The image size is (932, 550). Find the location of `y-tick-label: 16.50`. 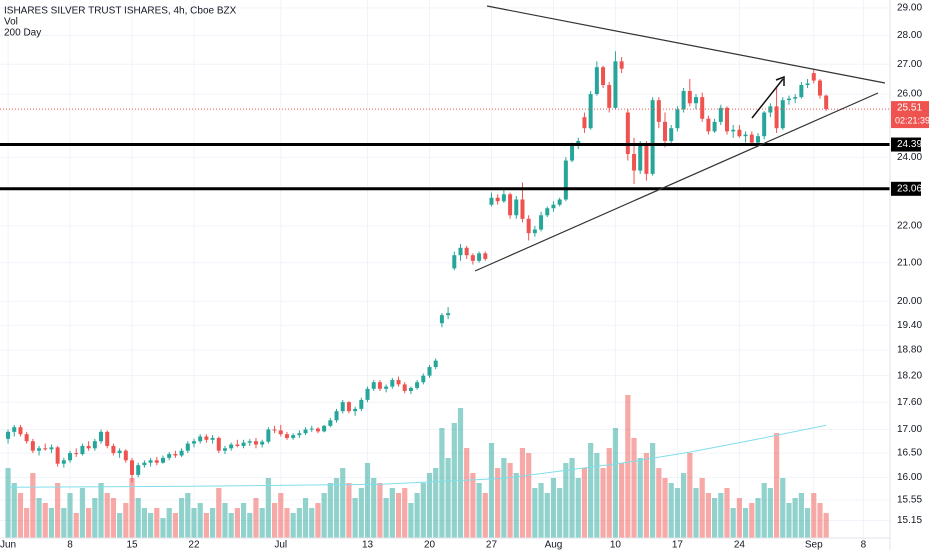

y-tick-label: 16.50 is located at coordinates (909, 453).